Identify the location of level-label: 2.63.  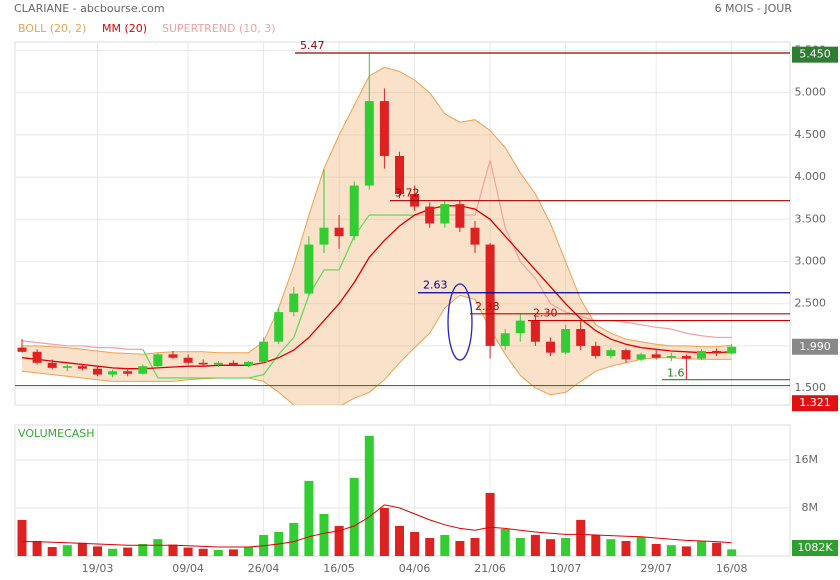
(435, 285).